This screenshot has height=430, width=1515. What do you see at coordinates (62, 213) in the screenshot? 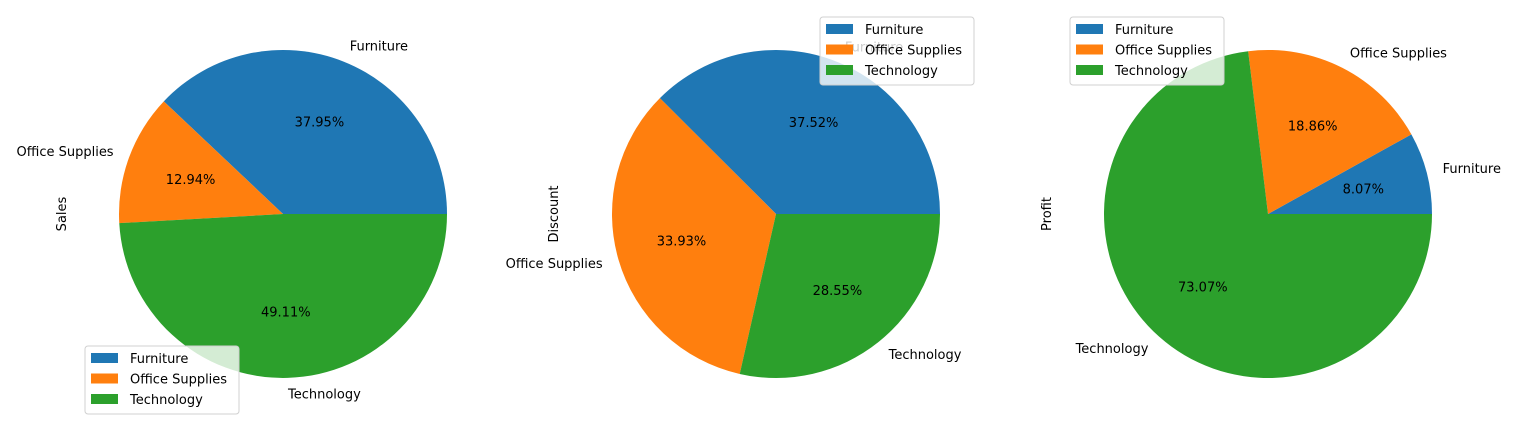
I see `y-axis-label: Sales` at bounding box center [62, 213].